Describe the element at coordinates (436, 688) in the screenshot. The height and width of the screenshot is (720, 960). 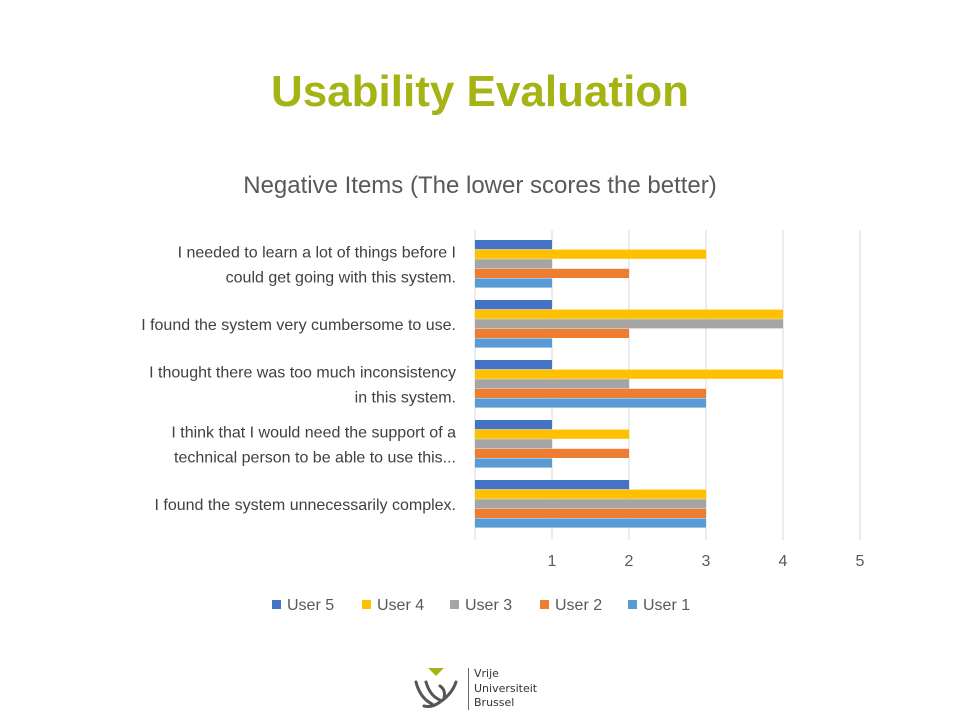
I see `logo-mark-icon` at that location.